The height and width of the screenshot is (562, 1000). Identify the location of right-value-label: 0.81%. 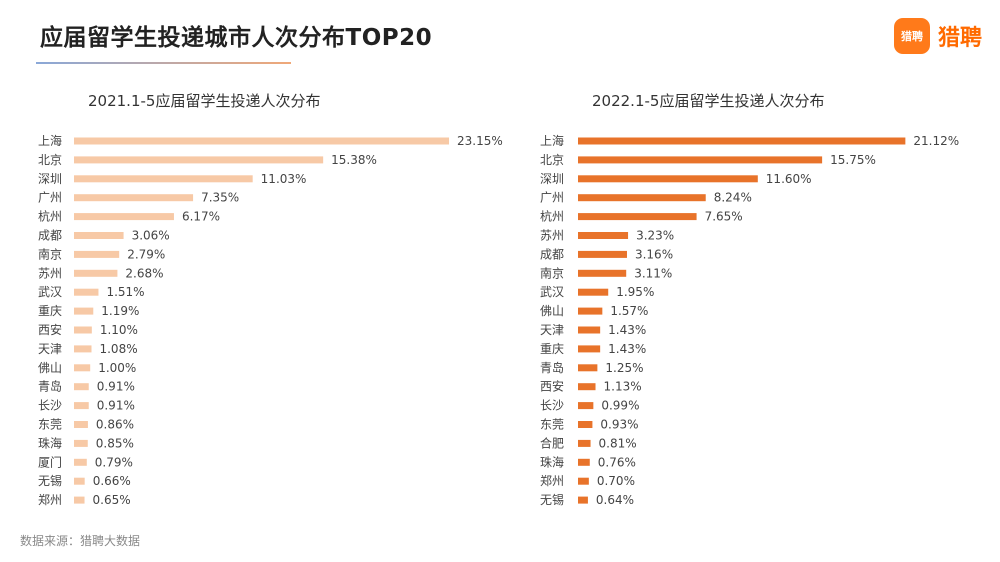
(618, 443).